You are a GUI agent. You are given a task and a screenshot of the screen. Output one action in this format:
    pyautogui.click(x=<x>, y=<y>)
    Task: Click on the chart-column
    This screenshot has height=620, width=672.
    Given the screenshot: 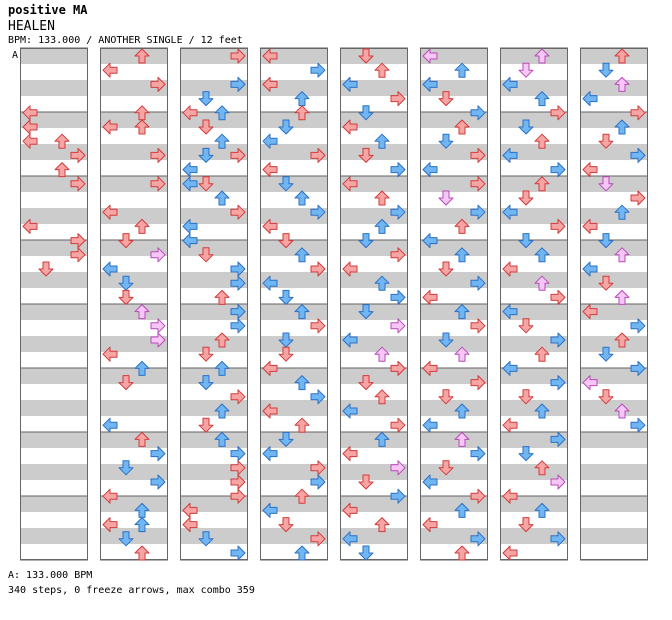 What is the action you would take?
    pyautogui.click(x=614, y=304)
    